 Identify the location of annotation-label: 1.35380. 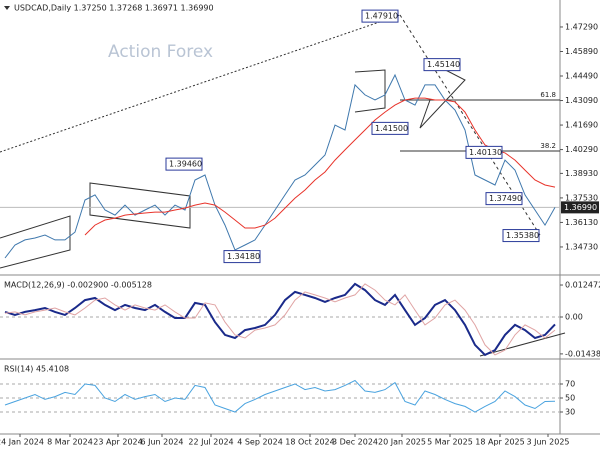
(522, 235).